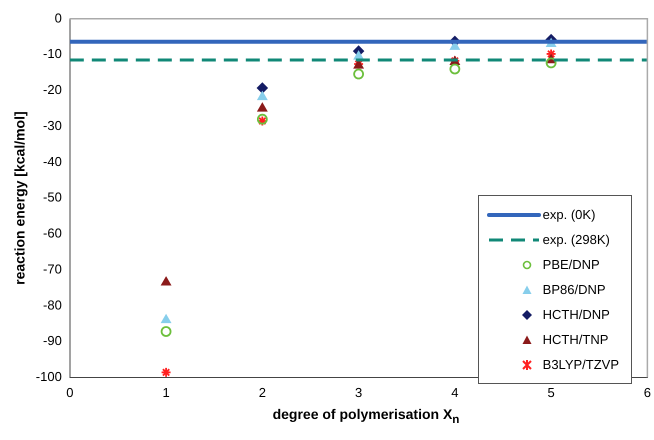 The height and width of the screenshot is (440, 654). I want to click on y-tick-label: -90, so click(52, 340).